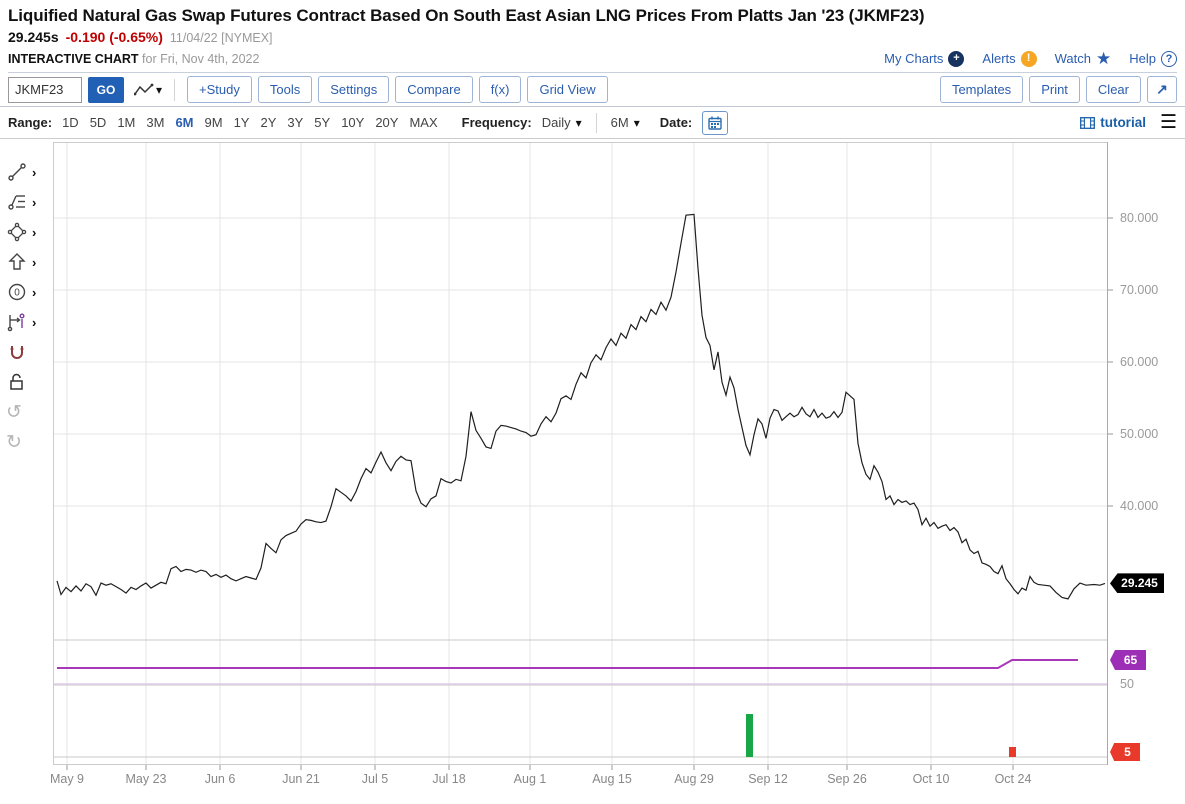  I want to click on chevron-down-icon: ▾, so click(578, 122).